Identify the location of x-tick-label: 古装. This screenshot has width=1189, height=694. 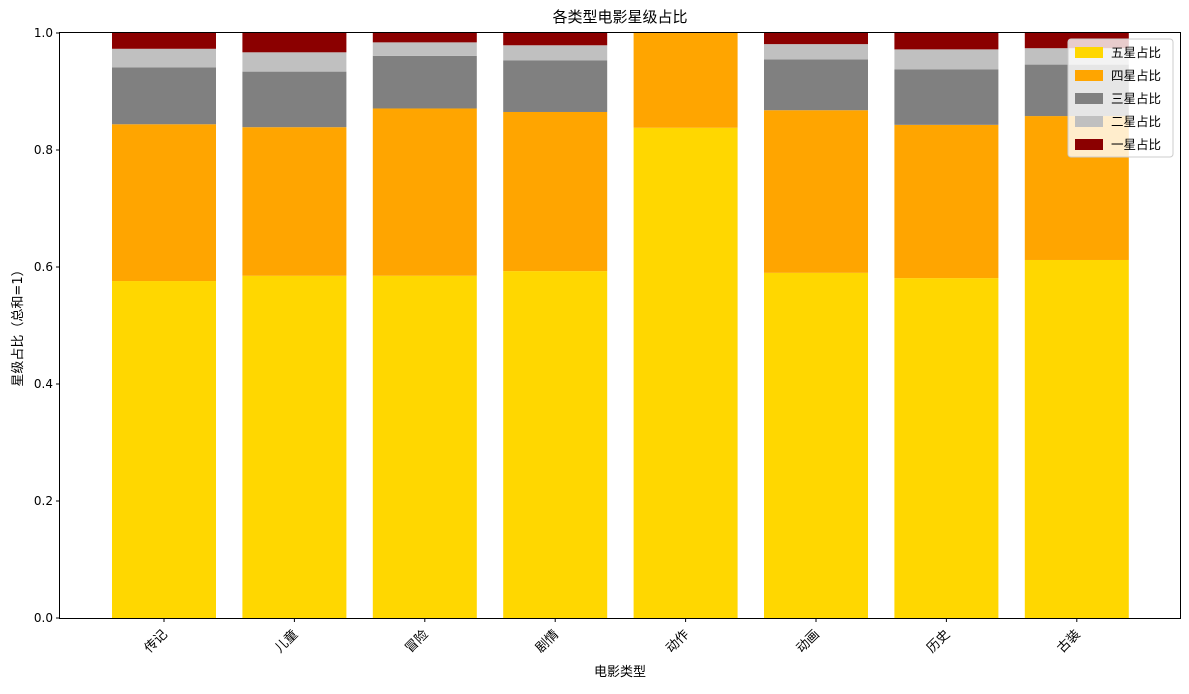
(1069, 641).